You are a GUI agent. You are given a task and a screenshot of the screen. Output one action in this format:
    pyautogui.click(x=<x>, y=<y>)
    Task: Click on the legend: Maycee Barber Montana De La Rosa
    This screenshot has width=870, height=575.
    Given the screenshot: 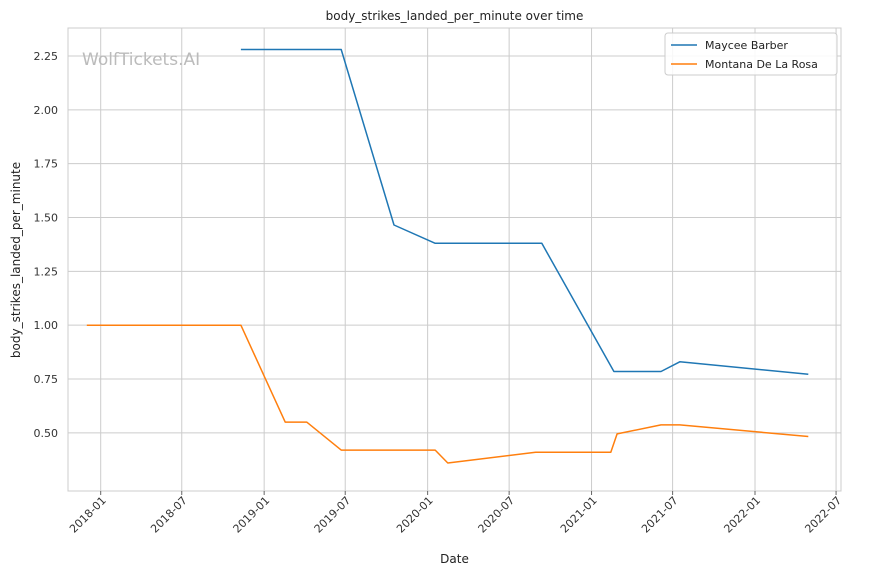 What is the action you would take?
    pyautogui.click(x=751, y=54)
    